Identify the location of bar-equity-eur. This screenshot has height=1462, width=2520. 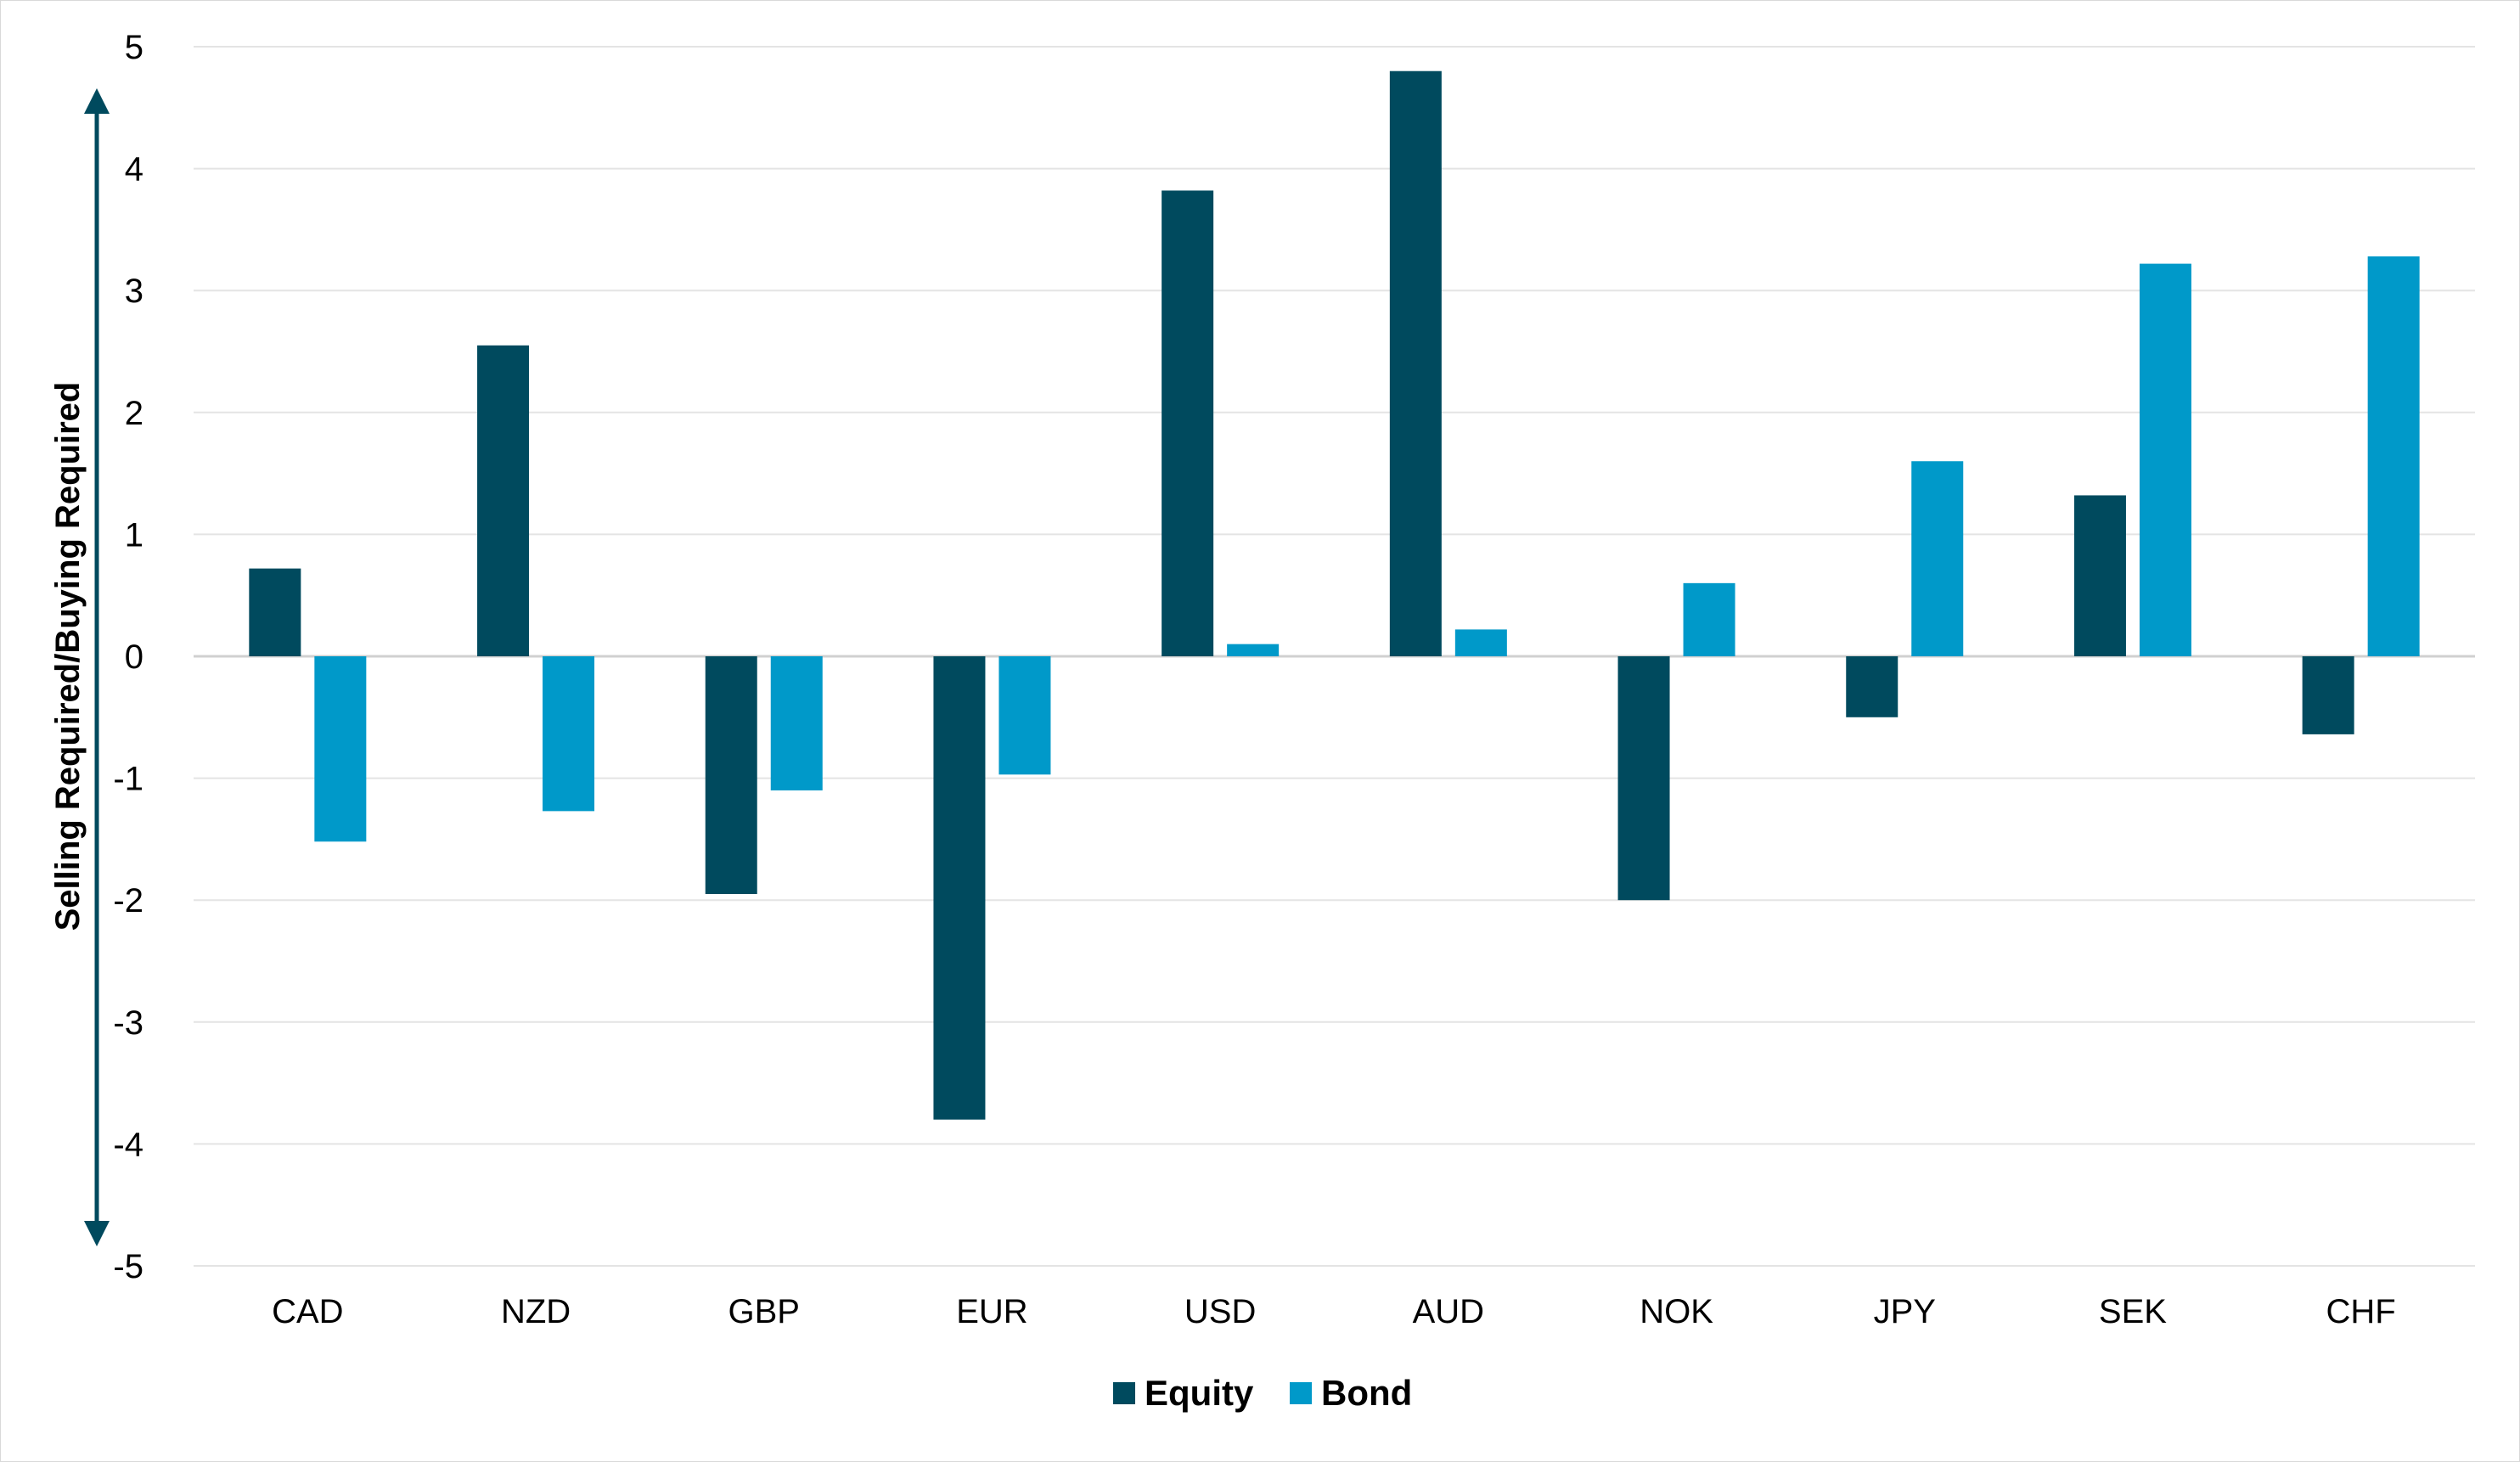
(959, 888).